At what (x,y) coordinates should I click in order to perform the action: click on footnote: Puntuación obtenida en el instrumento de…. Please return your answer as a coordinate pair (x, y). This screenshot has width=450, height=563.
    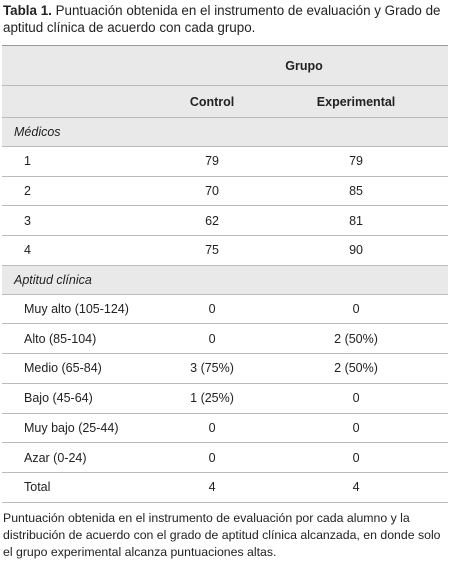
    Looking at the image, I should click on (222, 535).